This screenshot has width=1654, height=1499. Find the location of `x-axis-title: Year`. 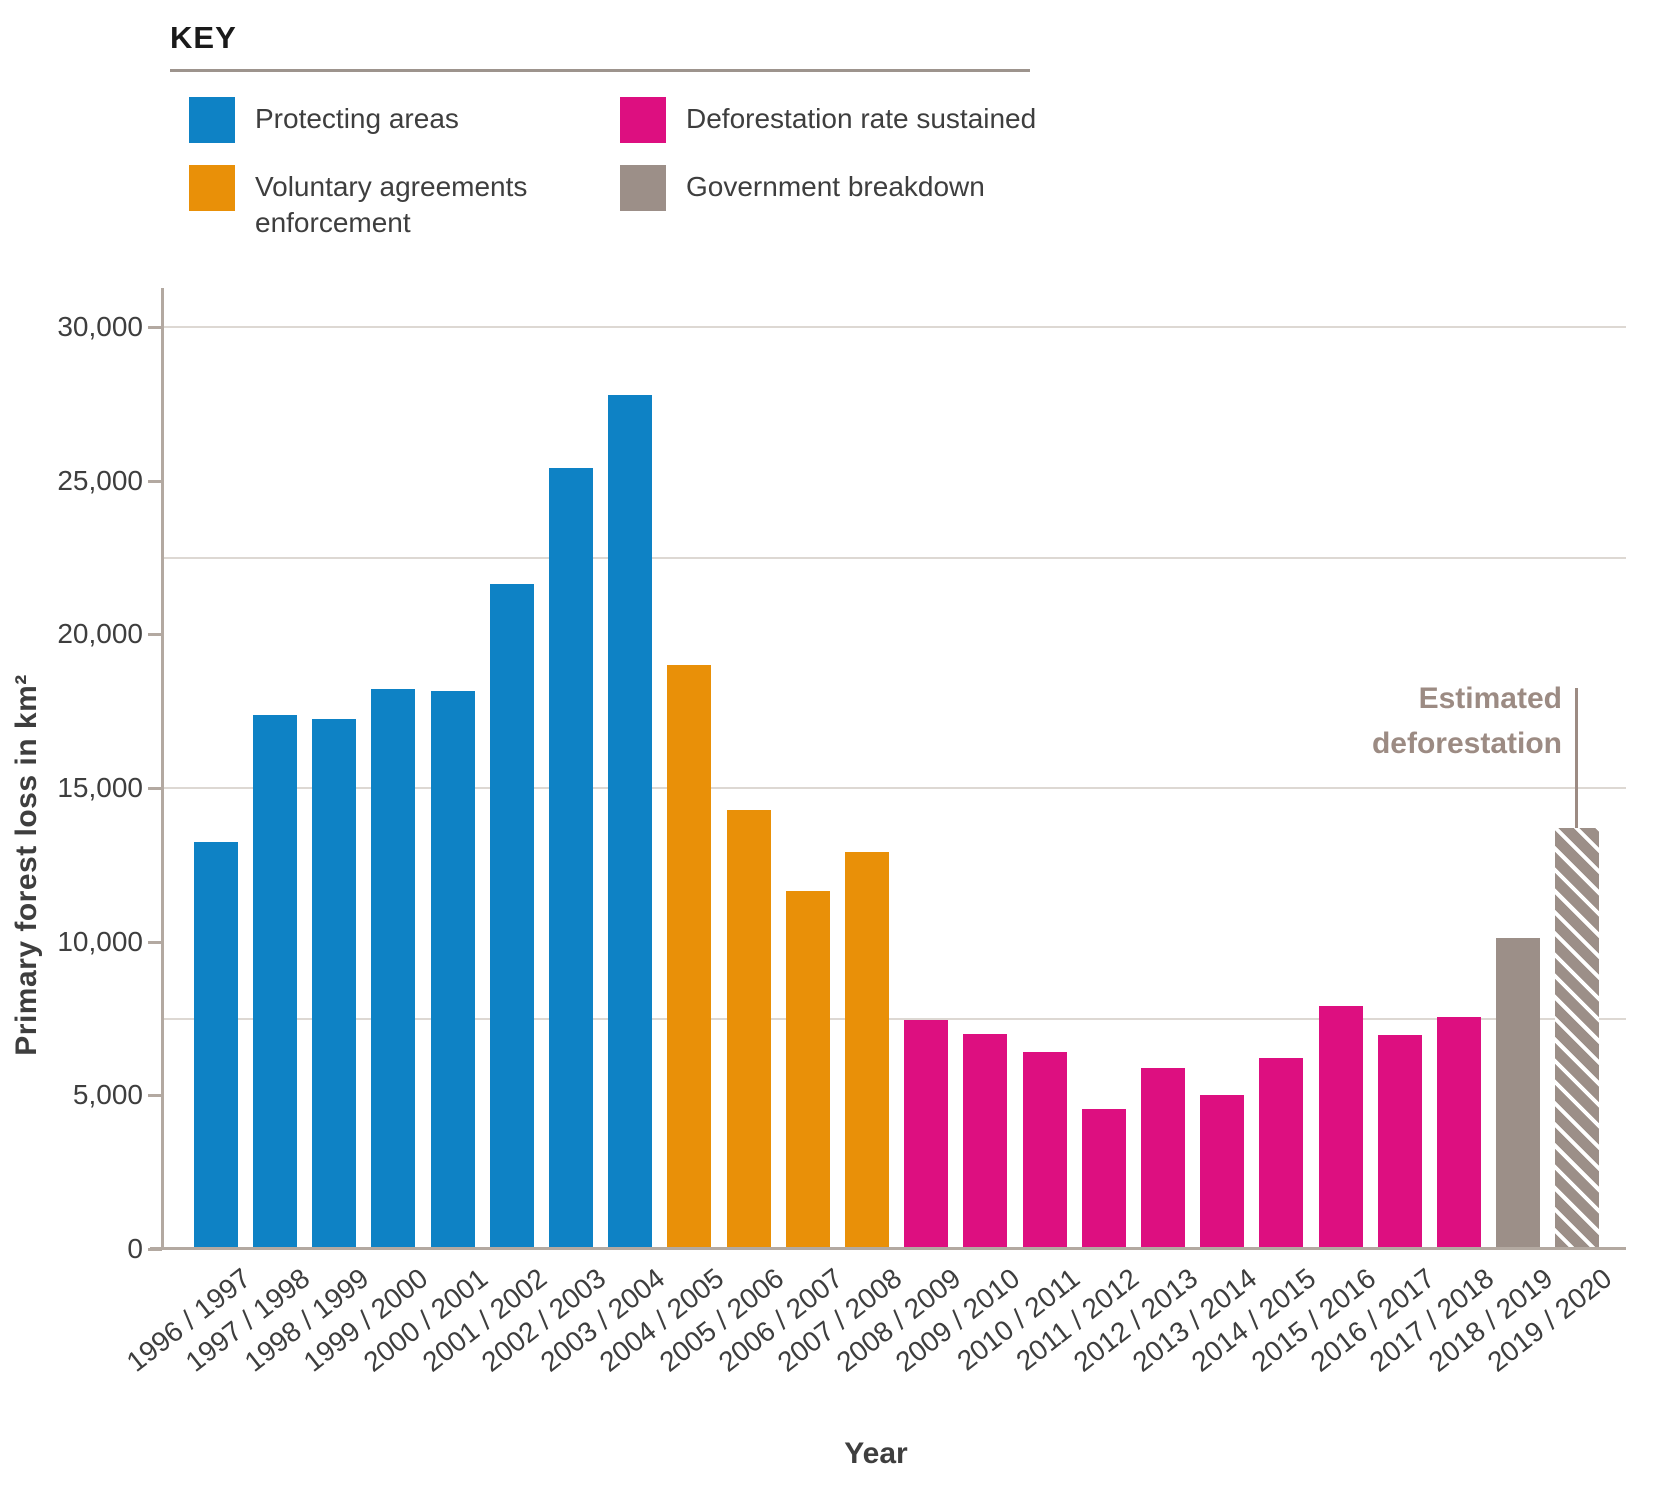

x-axis-title: Year is located at coordinates (876, 1453).